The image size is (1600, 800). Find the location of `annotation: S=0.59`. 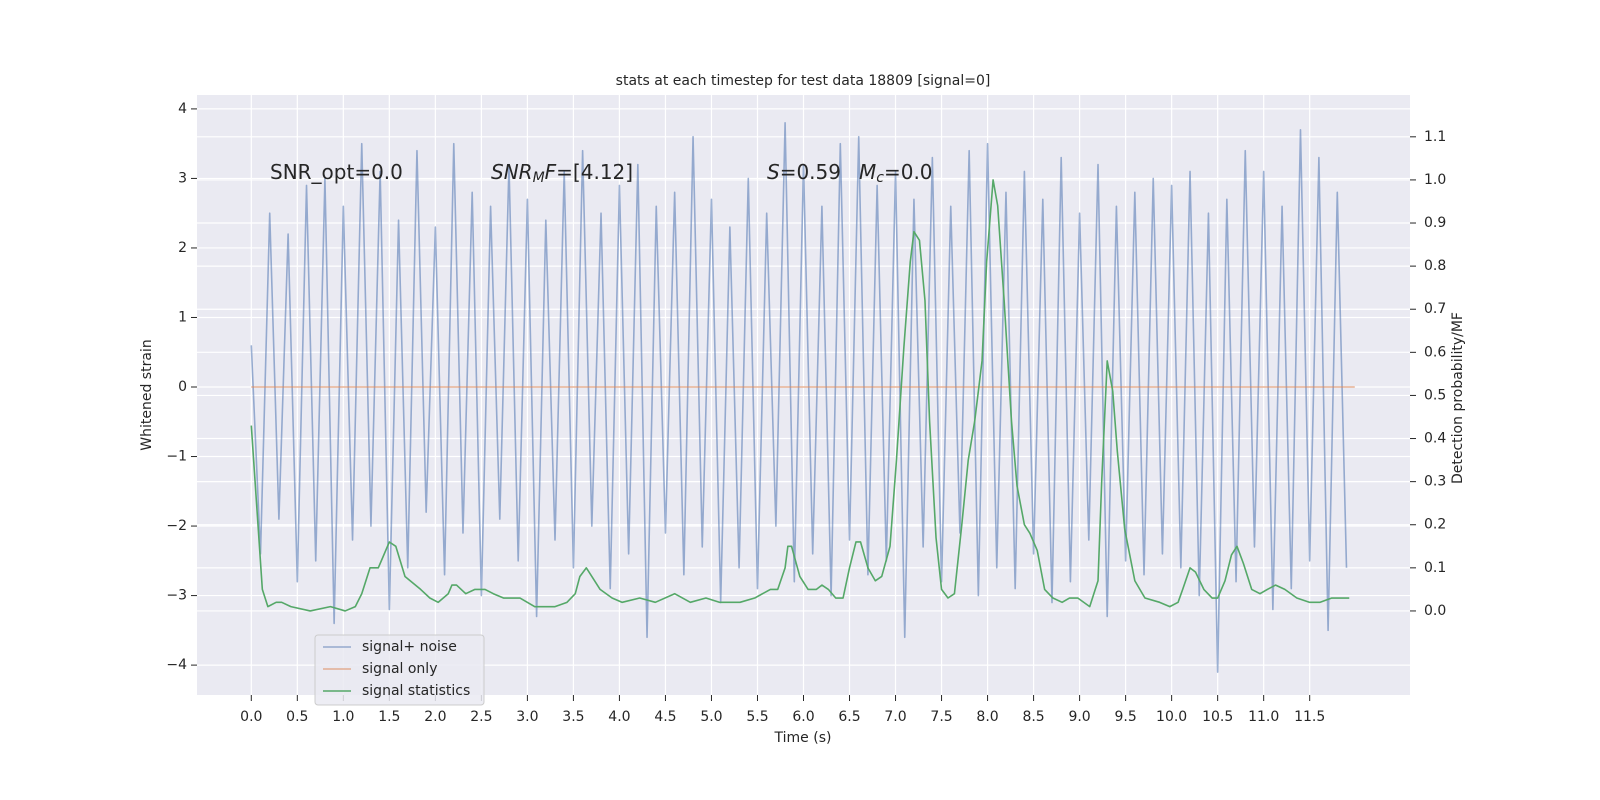

annotation: S=0.59 is located at coordinates (804, 172).